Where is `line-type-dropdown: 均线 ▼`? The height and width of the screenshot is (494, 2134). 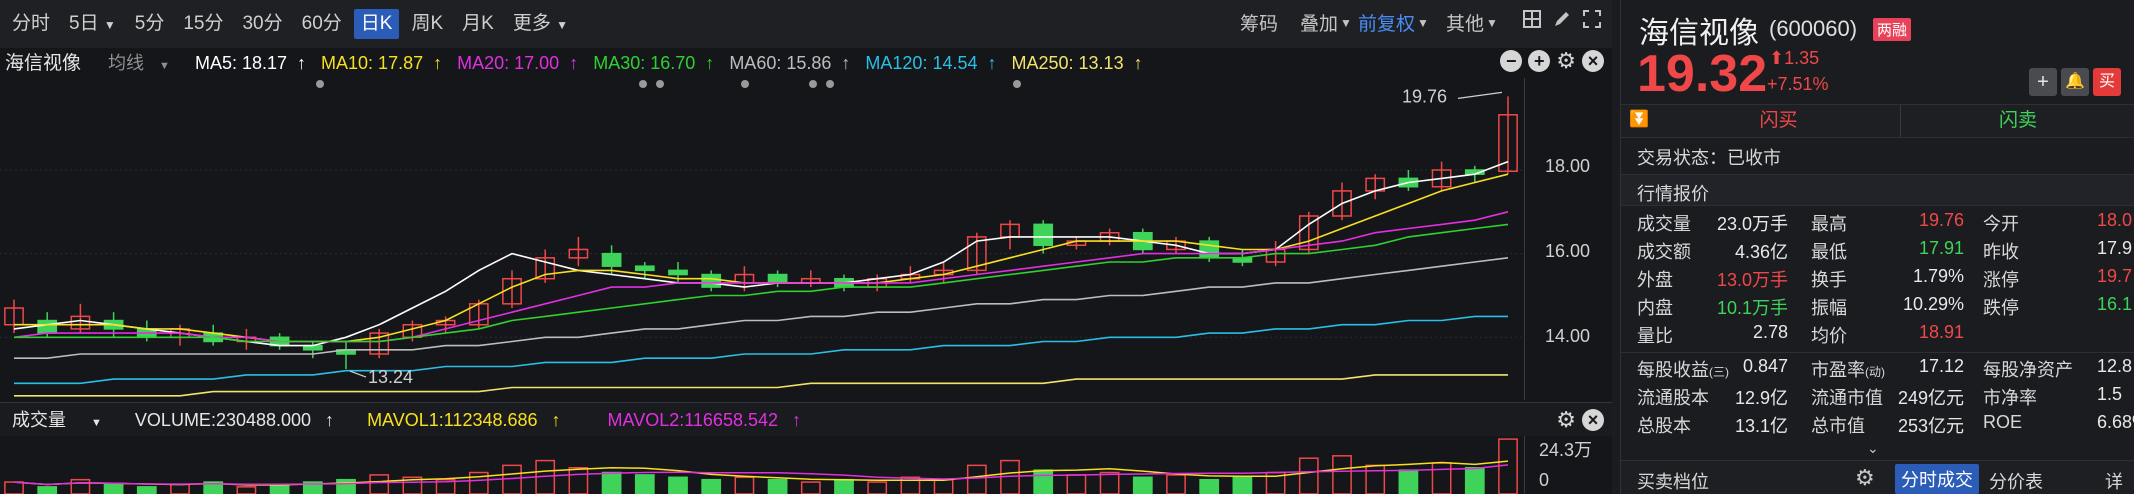 line-type-dropdown: 均线 ▼ is located at coordinates (144, 63).